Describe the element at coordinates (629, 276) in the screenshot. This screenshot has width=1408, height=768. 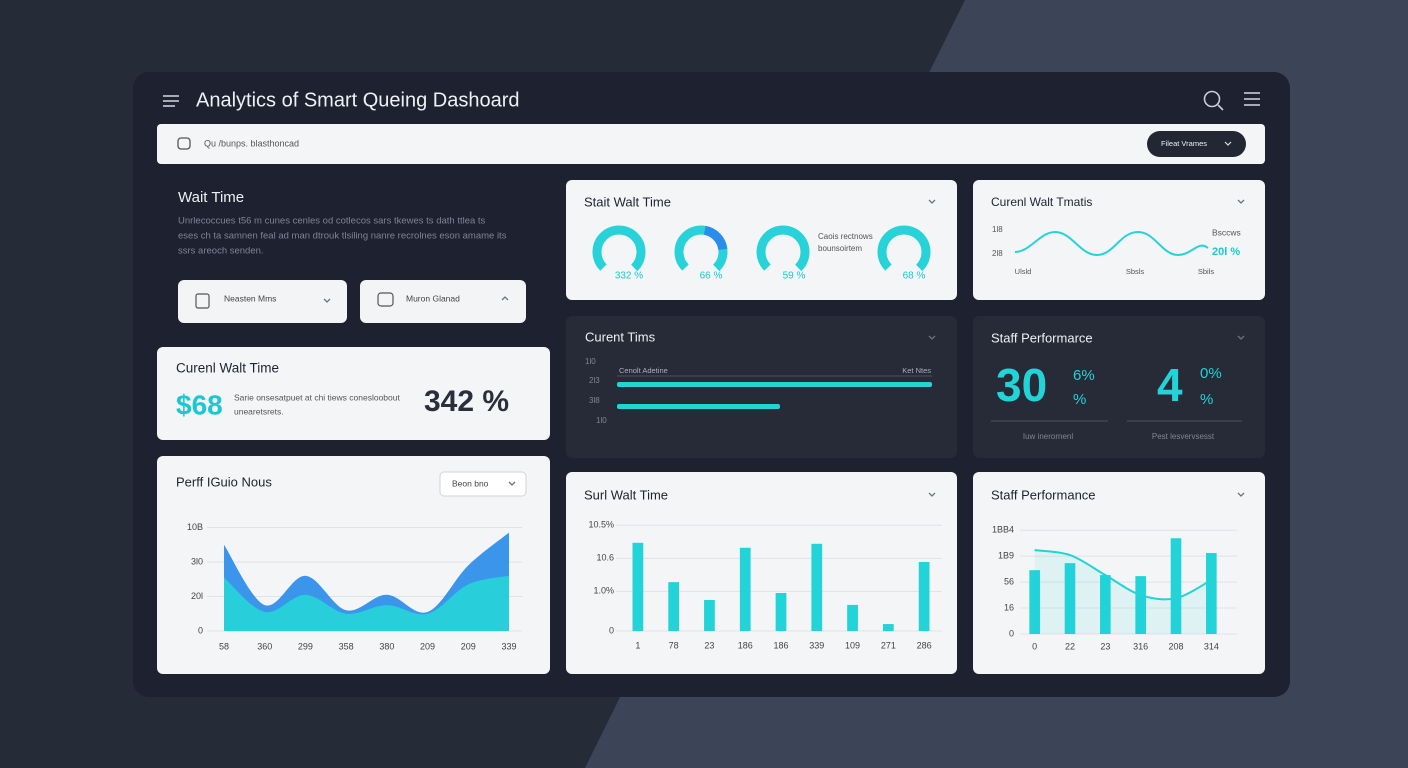
I see `gauge-label: 332 %` at that location.